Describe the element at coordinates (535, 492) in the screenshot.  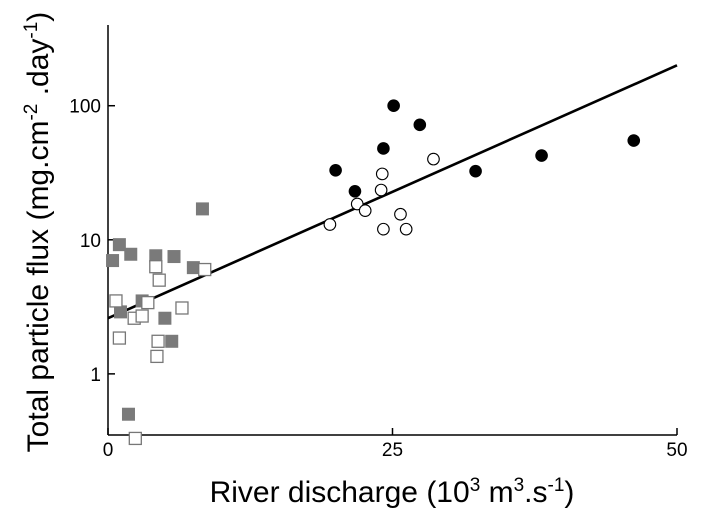
I see `axis-label-text: .s` at that location.